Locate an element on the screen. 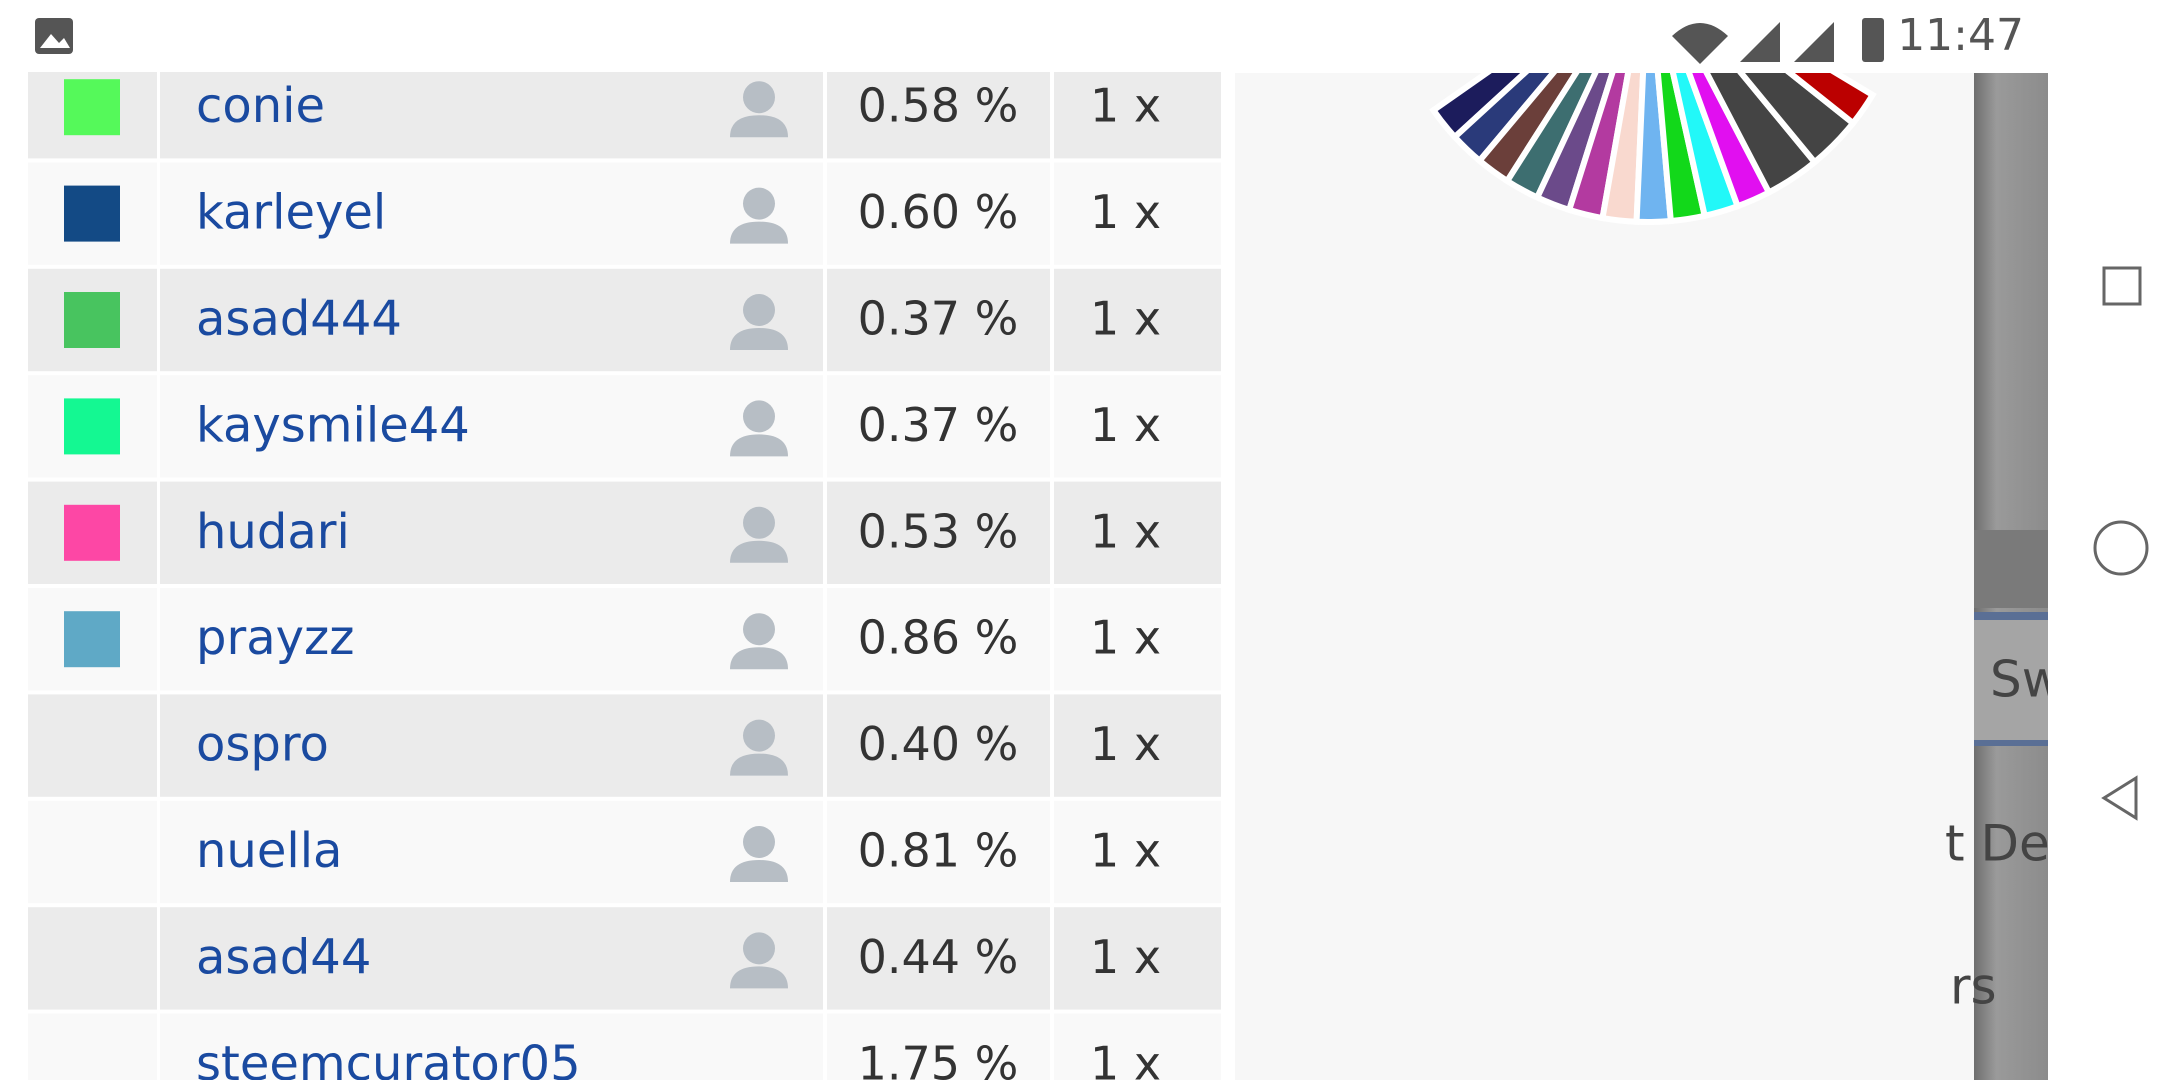 The image size is (2160, 1080). table-row: asad44 0.44 % 1 x is located at coordinates (624, 958).